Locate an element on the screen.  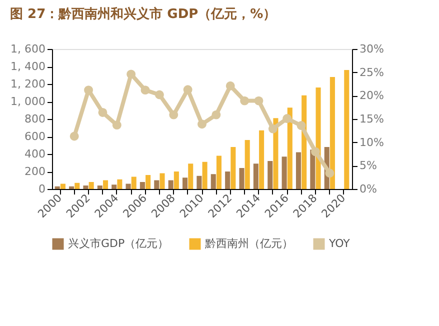
y-tick-label: 1, 600 is located at coordinates (28, 49).